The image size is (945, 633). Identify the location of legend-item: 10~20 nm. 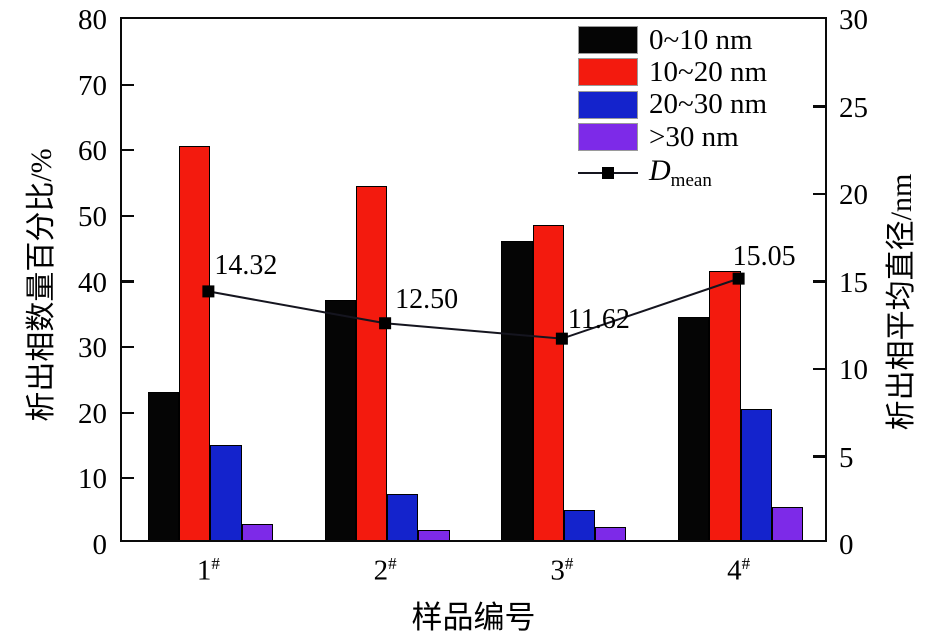
(672, 71).